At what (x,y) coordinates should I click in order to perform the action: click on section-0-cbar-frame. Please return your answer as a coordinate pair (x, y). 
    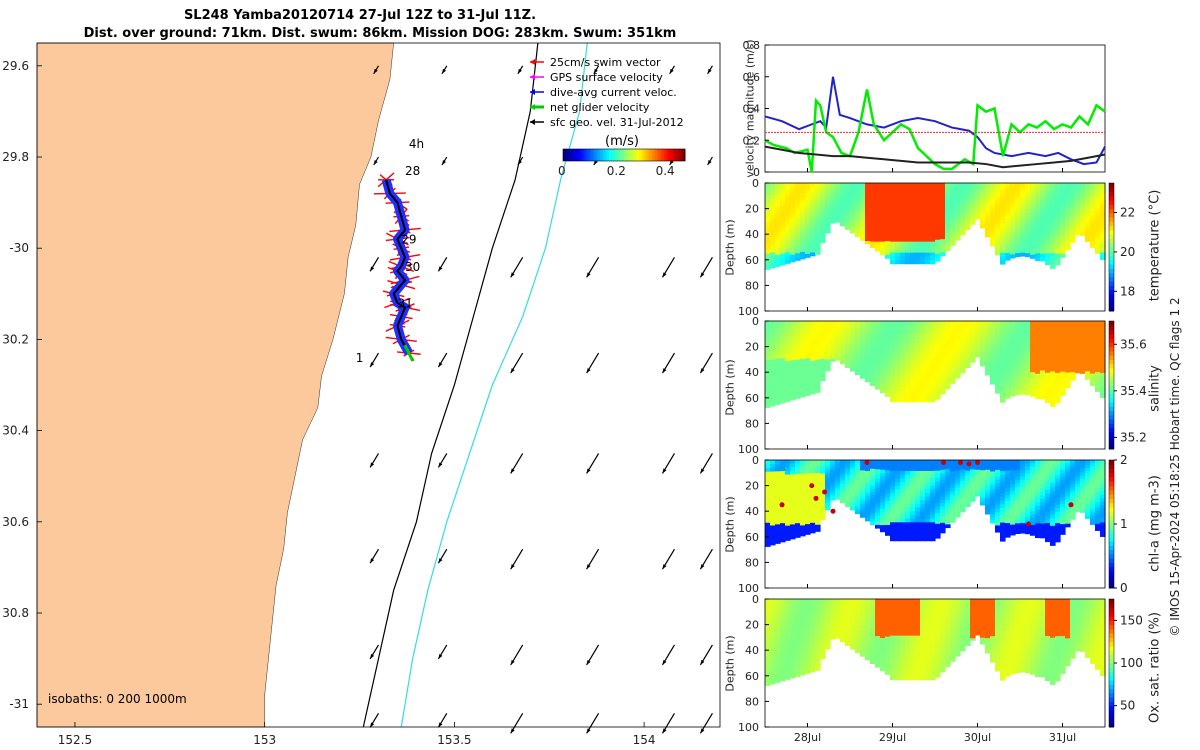
    Looking at the image, I should click on (1111, 247).